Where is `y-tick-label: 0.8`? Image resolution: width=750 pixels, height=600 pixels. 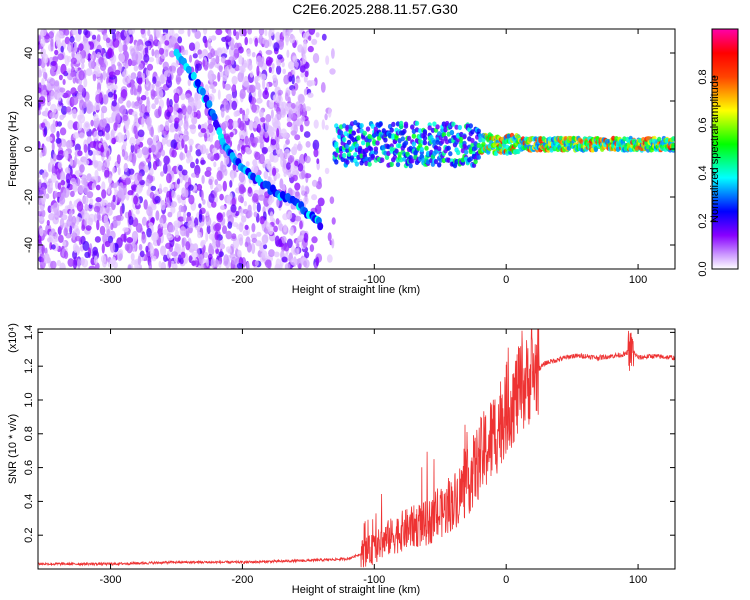
y-tick-label: 0.8 is located at coordinates (29, 433).